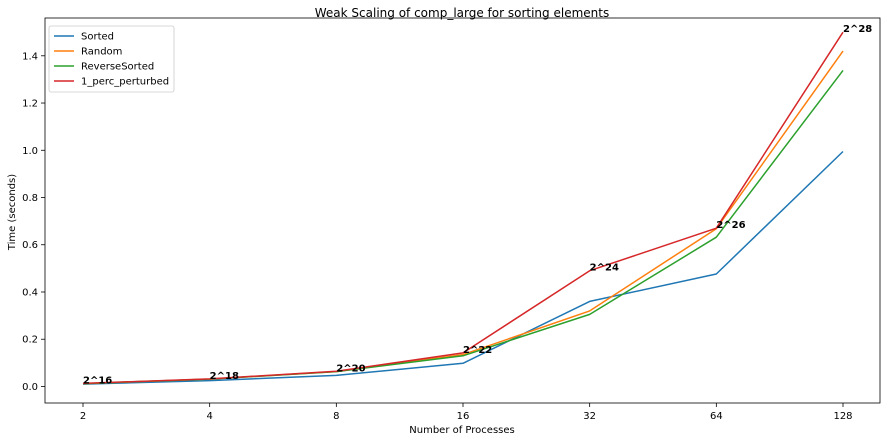 Image resolution: width=888 pixels, height=441 pixels. What do you see at coordinates (730, 225) in the screenshot?
I see `annotation-label: 2^26` at bounding box center [730, 225].